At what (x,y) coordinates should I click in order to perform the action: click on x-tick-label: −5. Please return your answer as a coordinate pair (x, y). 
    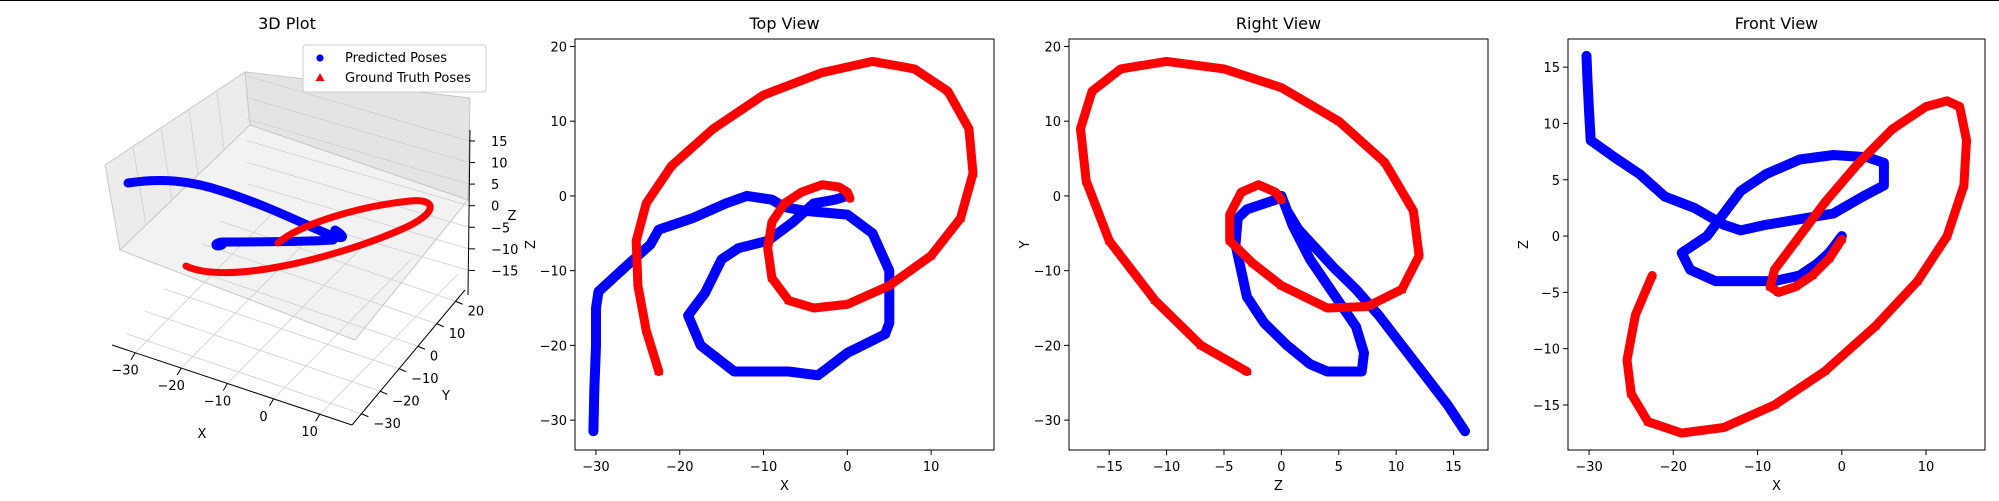
    Looking at the image, I should click on (1223, 467).